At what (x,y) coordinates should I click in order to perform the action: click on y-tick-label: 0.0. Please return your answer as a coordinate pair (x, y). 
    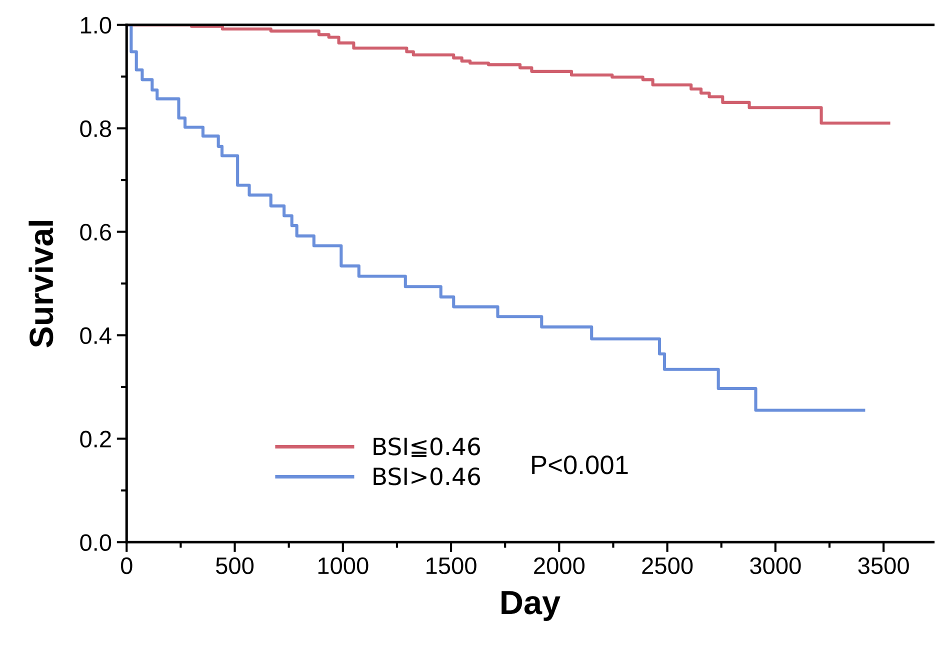
    Looking at the image, I should click on (96, 542).